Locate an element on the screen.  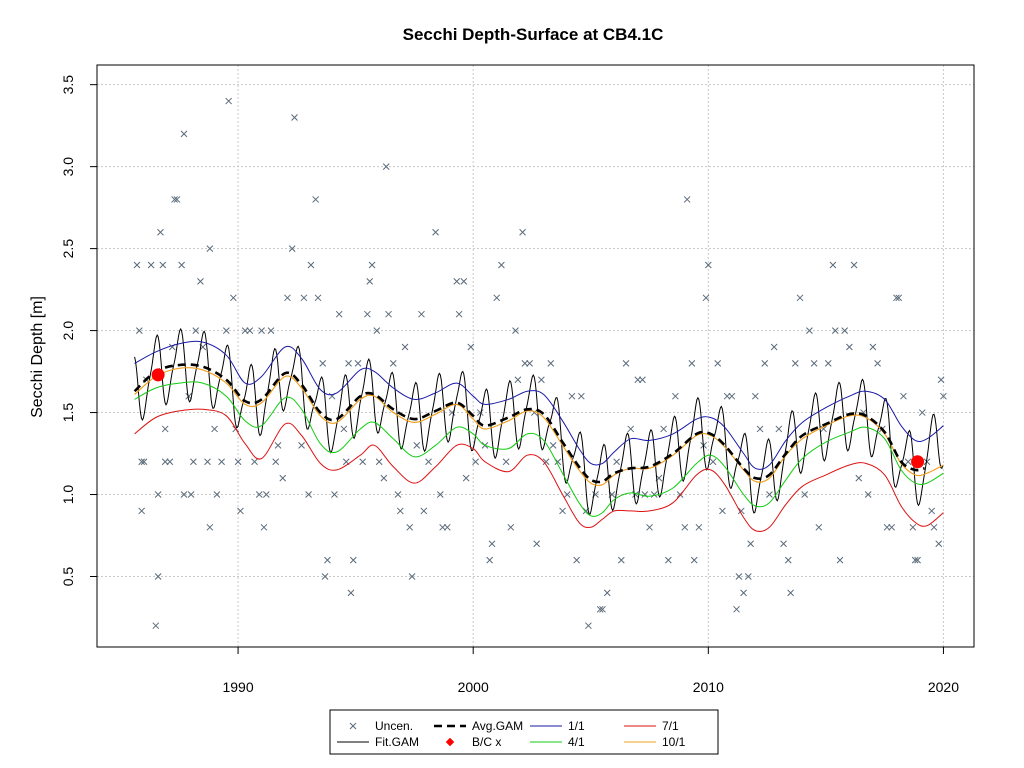
y-tick-label: 1.5 is located at coordinates (68, 413).